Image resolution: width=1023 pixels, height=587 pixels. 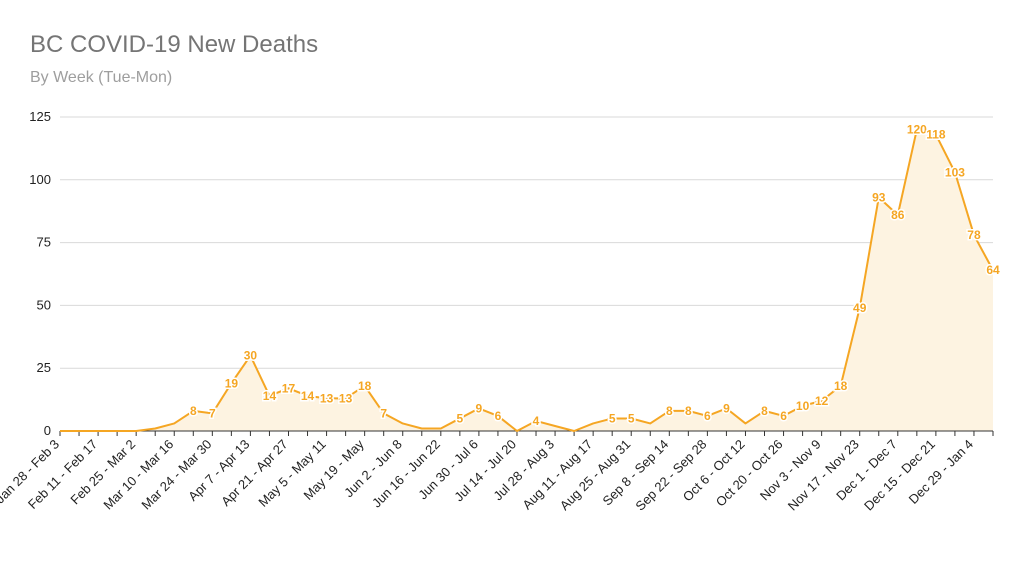 What do you see at coordinates (898, 215) in the screenshot?
I see `data-label: 86` at bounding box center [898, 215].